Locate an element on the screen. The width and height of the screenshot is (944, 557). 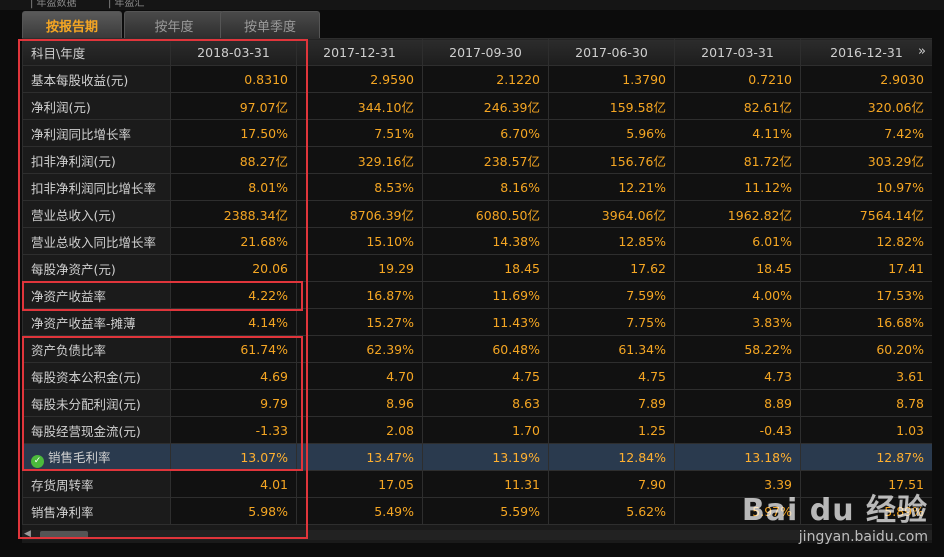
row-value: 4.22% is located at coordinates (233, 295).